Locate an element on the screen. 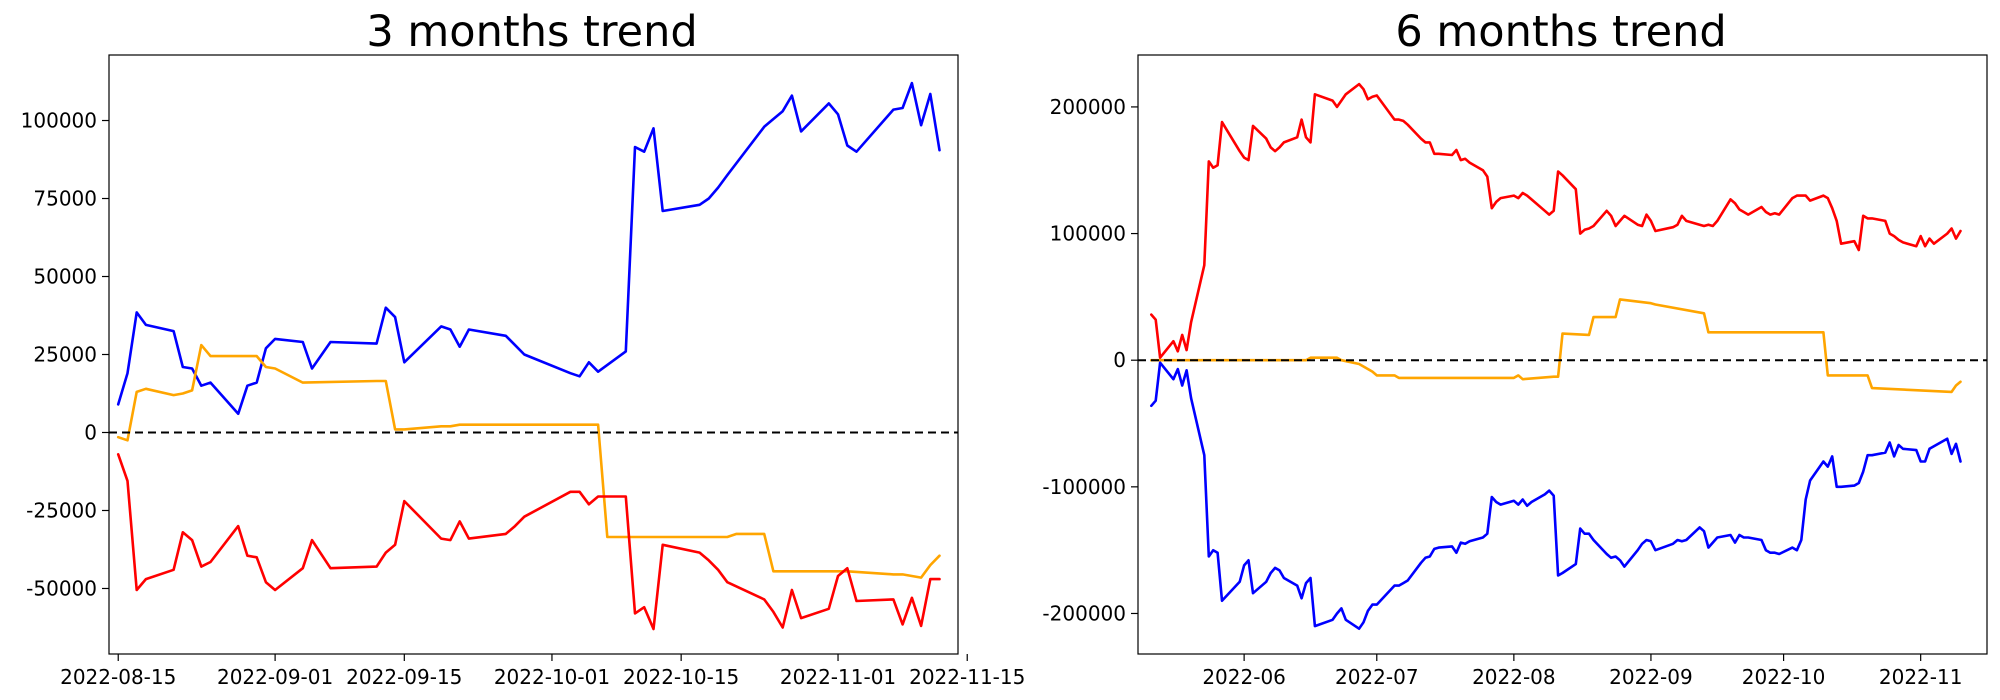 The width and height of the screenshot is (2000, 700). x-tick-label: 2022-11-15 is located at coordinates (967, 677).